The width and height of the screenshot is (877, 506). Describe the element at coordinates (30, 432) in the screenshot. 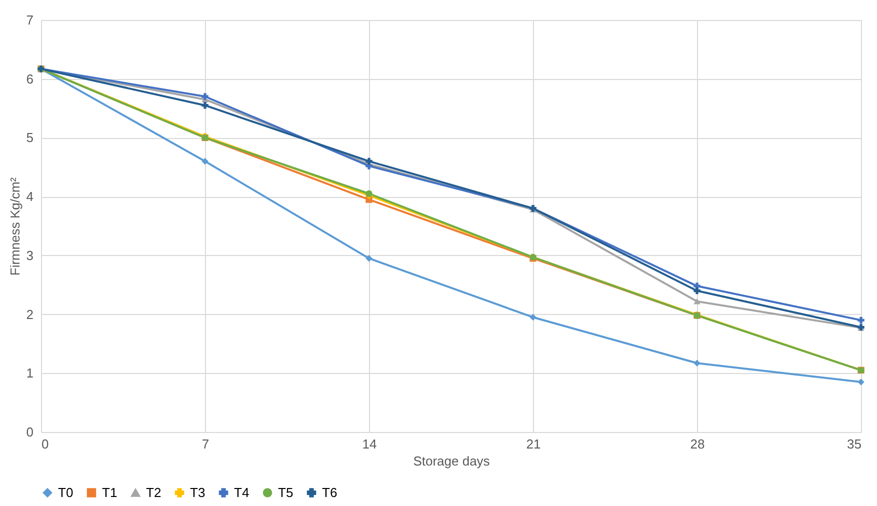

I see `y-tick-label: 0` at that location.